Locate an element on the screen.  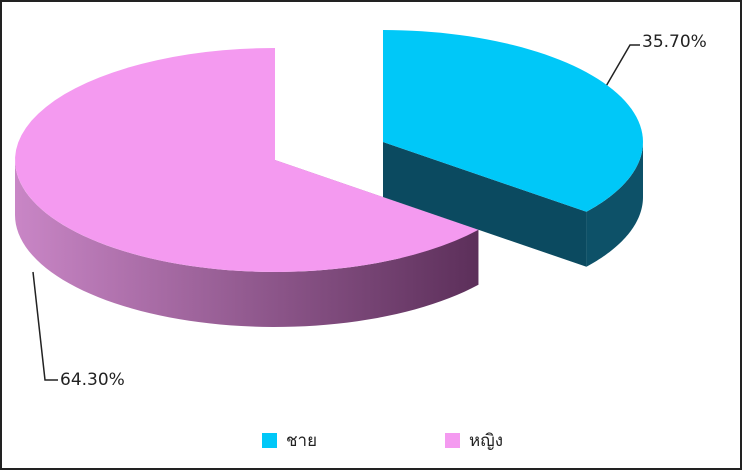
data-label: 64.30% is located at coordinates (92, 380).